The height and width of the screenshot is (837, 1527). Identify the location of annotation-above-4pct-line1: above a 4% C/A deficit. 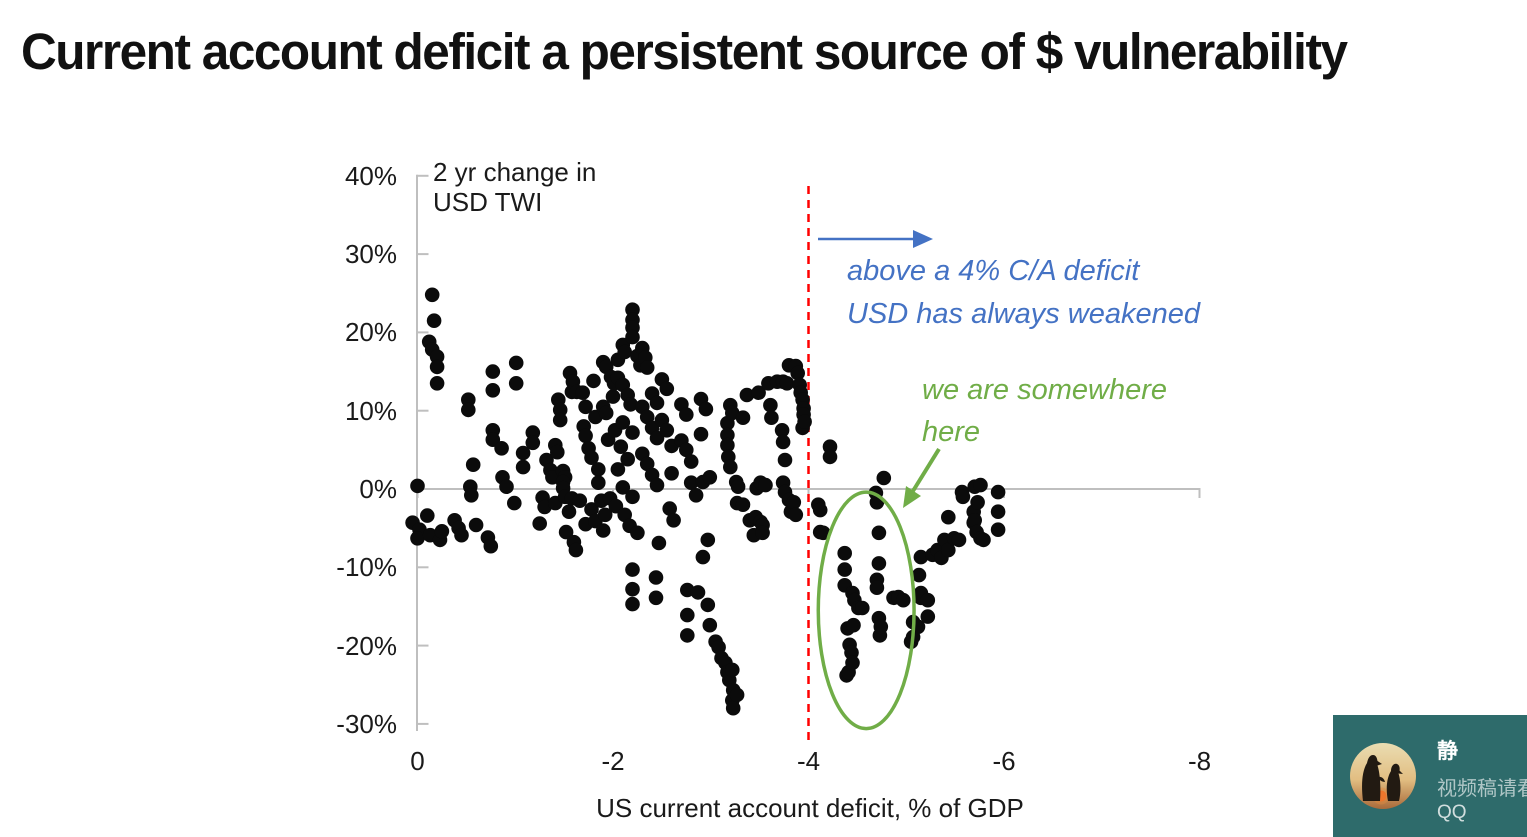
(993, 271).